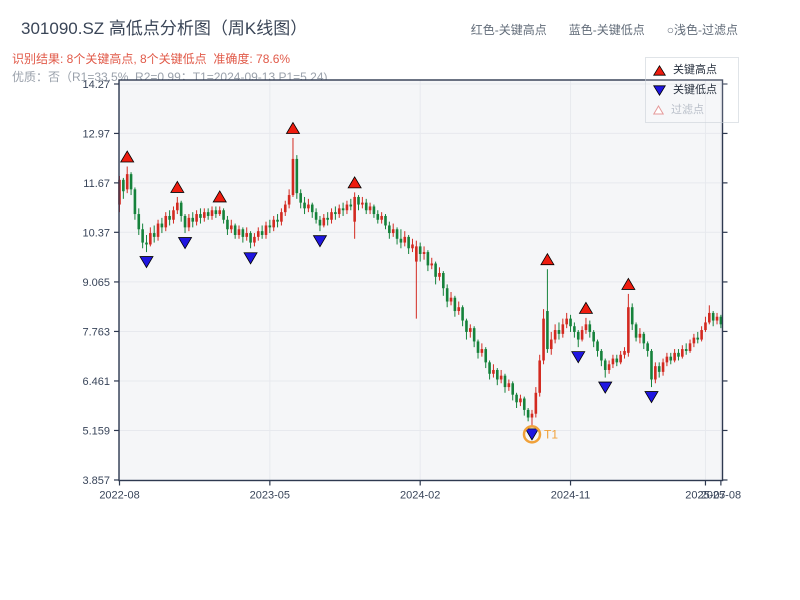  What do you see at coordinates (571, 496) in the screenshot?
I see `svg-text: 2024-11` at bounding box center [571, 496].